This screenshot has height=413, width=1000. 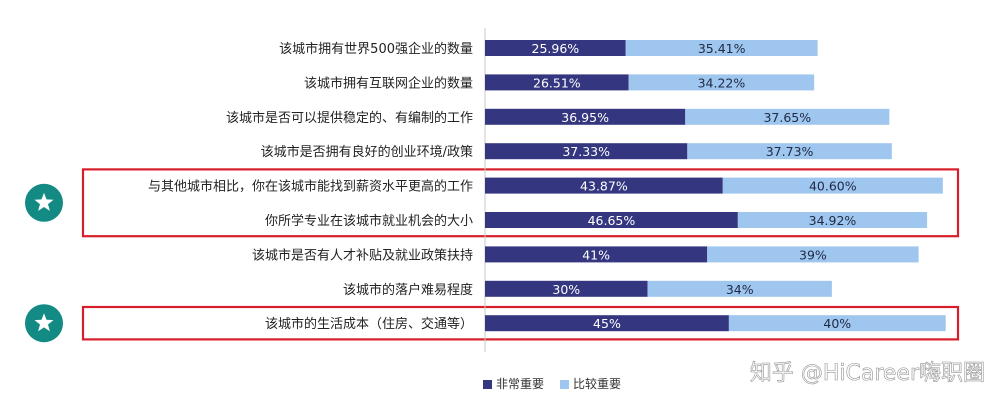 I want to click on category-label: 与其他城市相比，你在该城市能找到薪资水平更高的工作, so click(x=310, y=187).